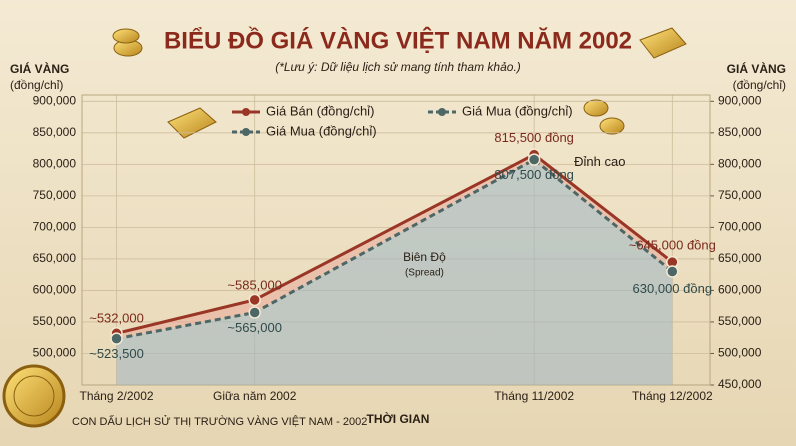 Image resolution: width=796 pixels, height=446 pixels. Describe the element at coordinates (424, 273) in the screenshot. I see `annotation: (Spread)` at that location.